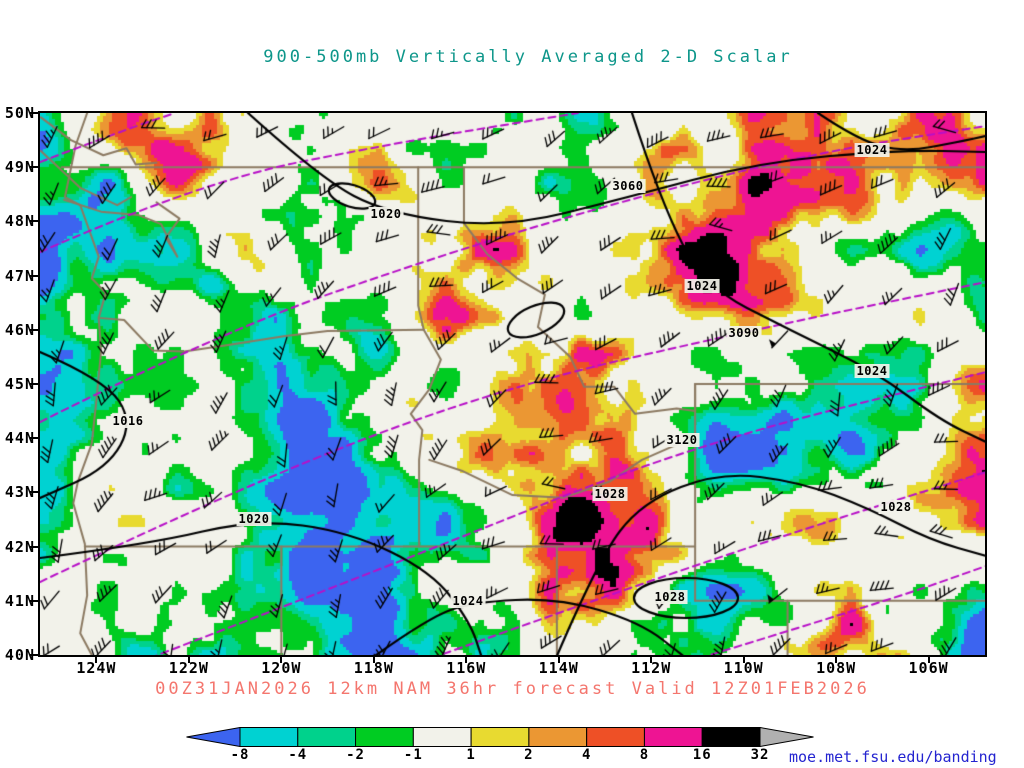 This screenshot has width=1024, height=768. I want to click on colorbar-tick: -1, so click(413, 755).